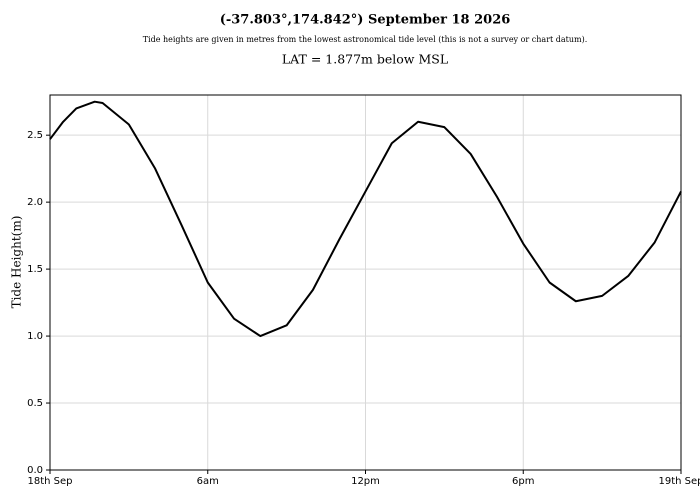 This screenshot has height=500, width=700. Describe the element at coordinates (365, 59) in the screenshot. I see `annotation: LAT = 1.877m below MSL` at that location.